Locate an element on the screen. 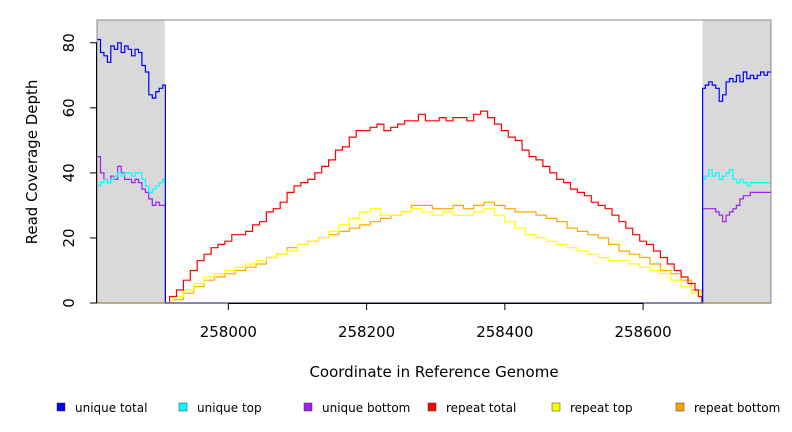 This screenshot has height=432, width=792. legend-label: repeat total is located at coordinates (481, 408).